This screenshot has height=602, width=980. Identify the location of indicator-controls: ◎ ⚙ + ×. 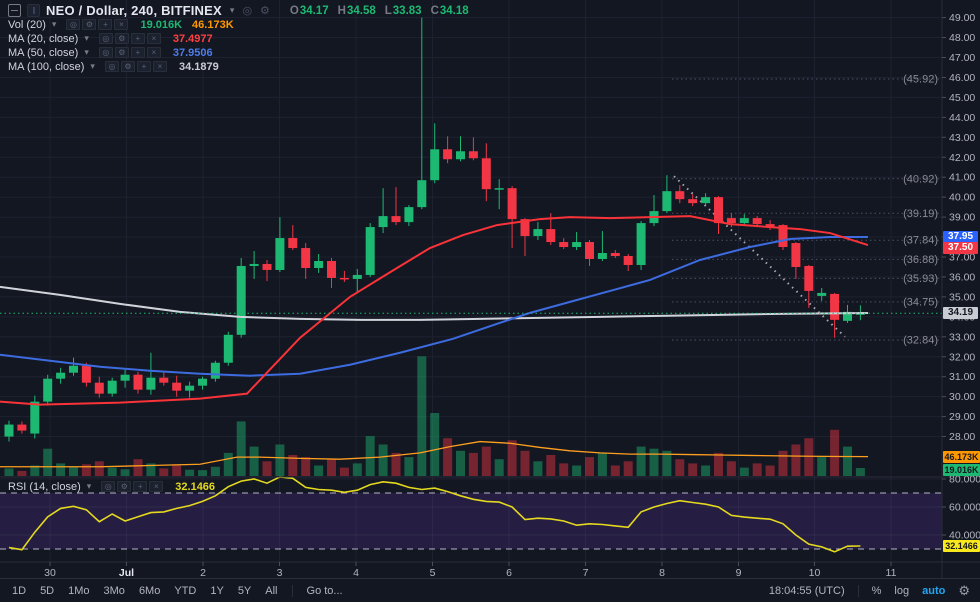
(132, 486).